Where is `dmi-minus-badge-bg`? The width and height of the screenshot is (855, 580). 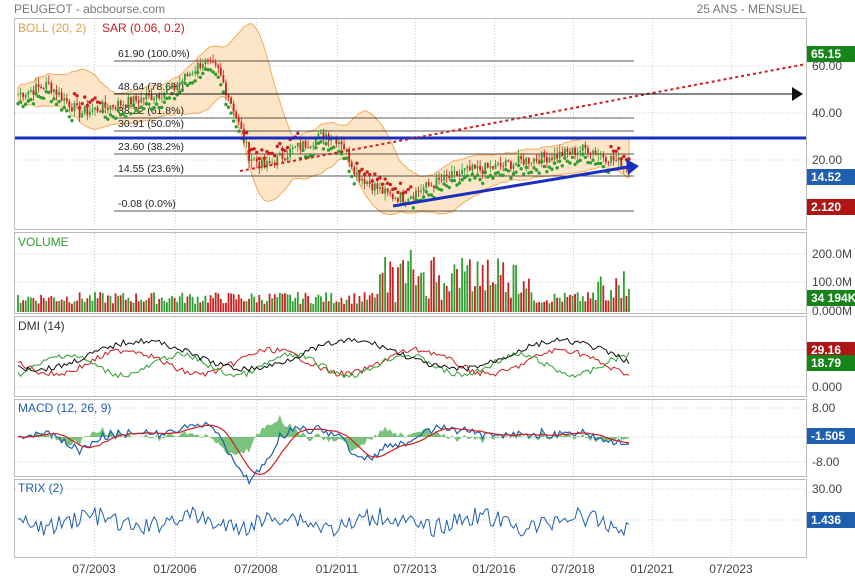
dmi-minus-badge-bg is located at coordinates (831, 363).